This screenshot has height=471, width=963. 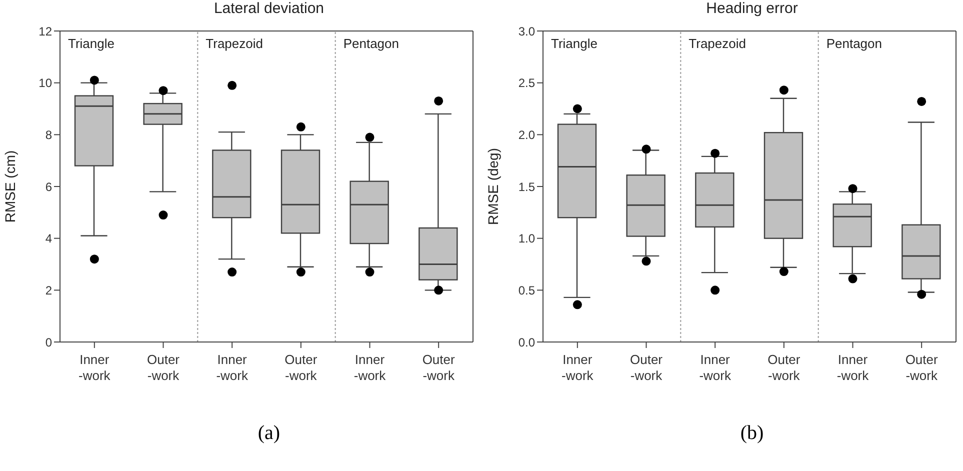 What do you see at coordinates (48, 135) in the screenshot?
I see `y-tick-label: 8` at bounding box center [48, 135].